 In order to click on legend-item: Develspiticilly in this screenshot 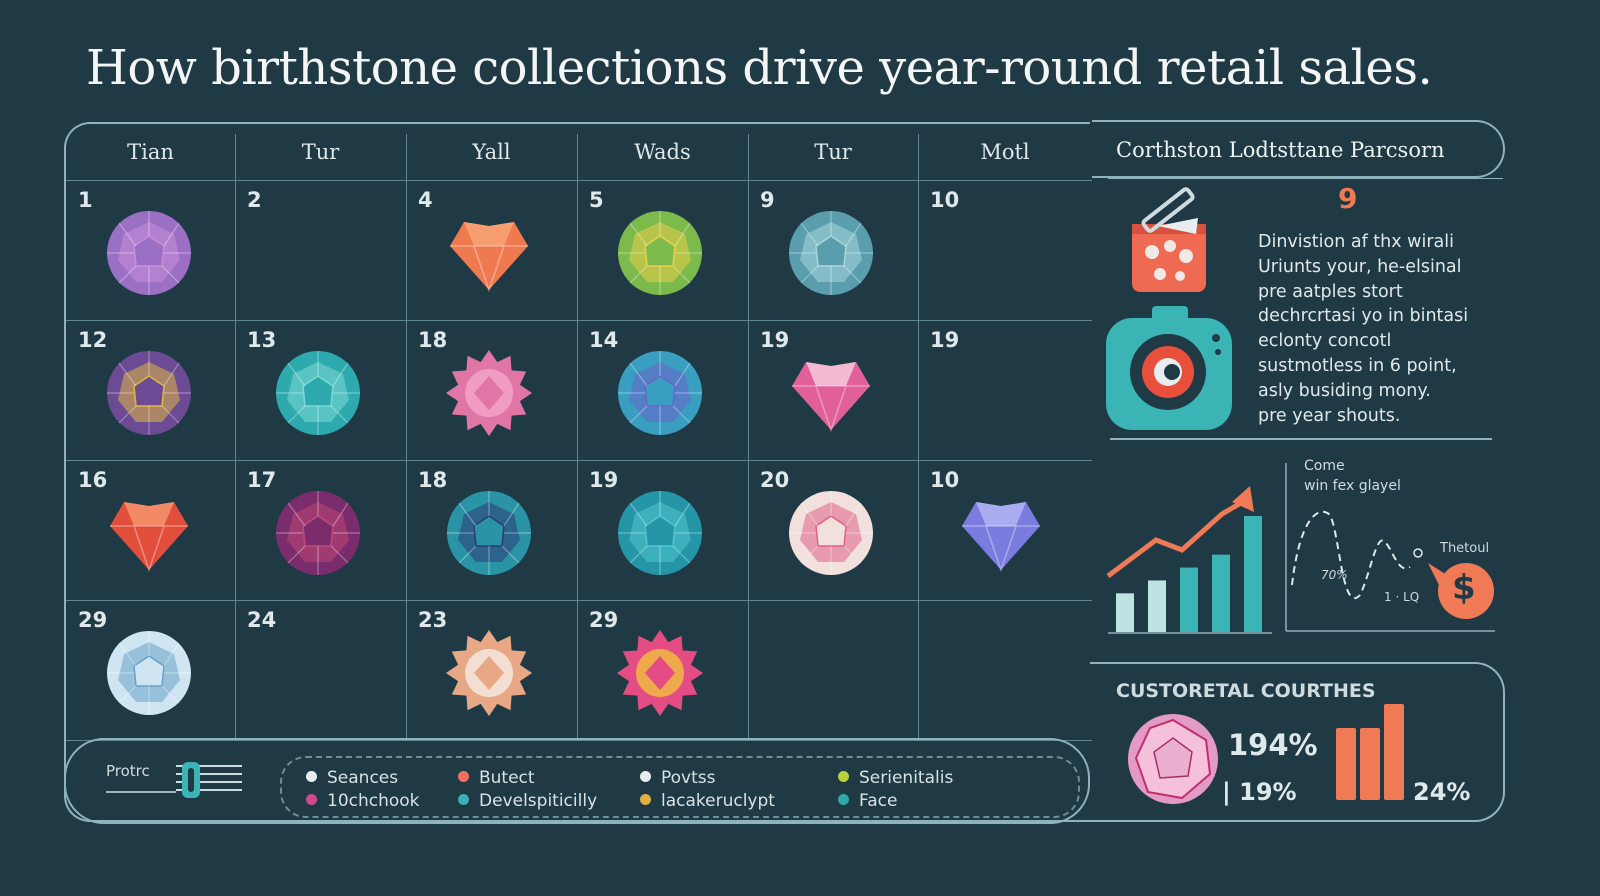, I will do `click(527, 801)`.